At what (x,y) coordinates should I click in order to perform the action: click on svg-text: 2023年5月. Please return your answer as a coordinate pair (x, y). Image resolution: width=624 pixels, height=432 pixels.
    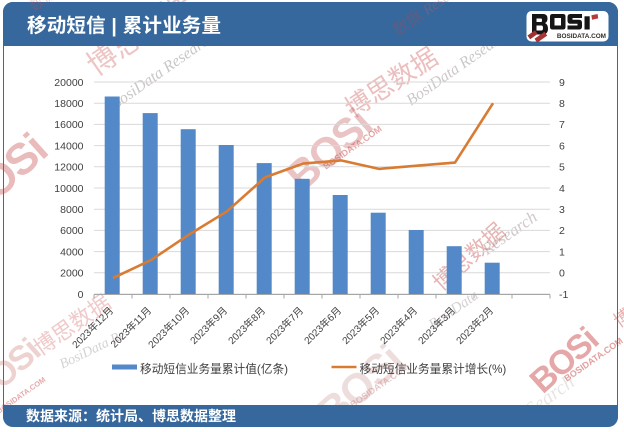
    Looking at the image, I should click on (360, 325).